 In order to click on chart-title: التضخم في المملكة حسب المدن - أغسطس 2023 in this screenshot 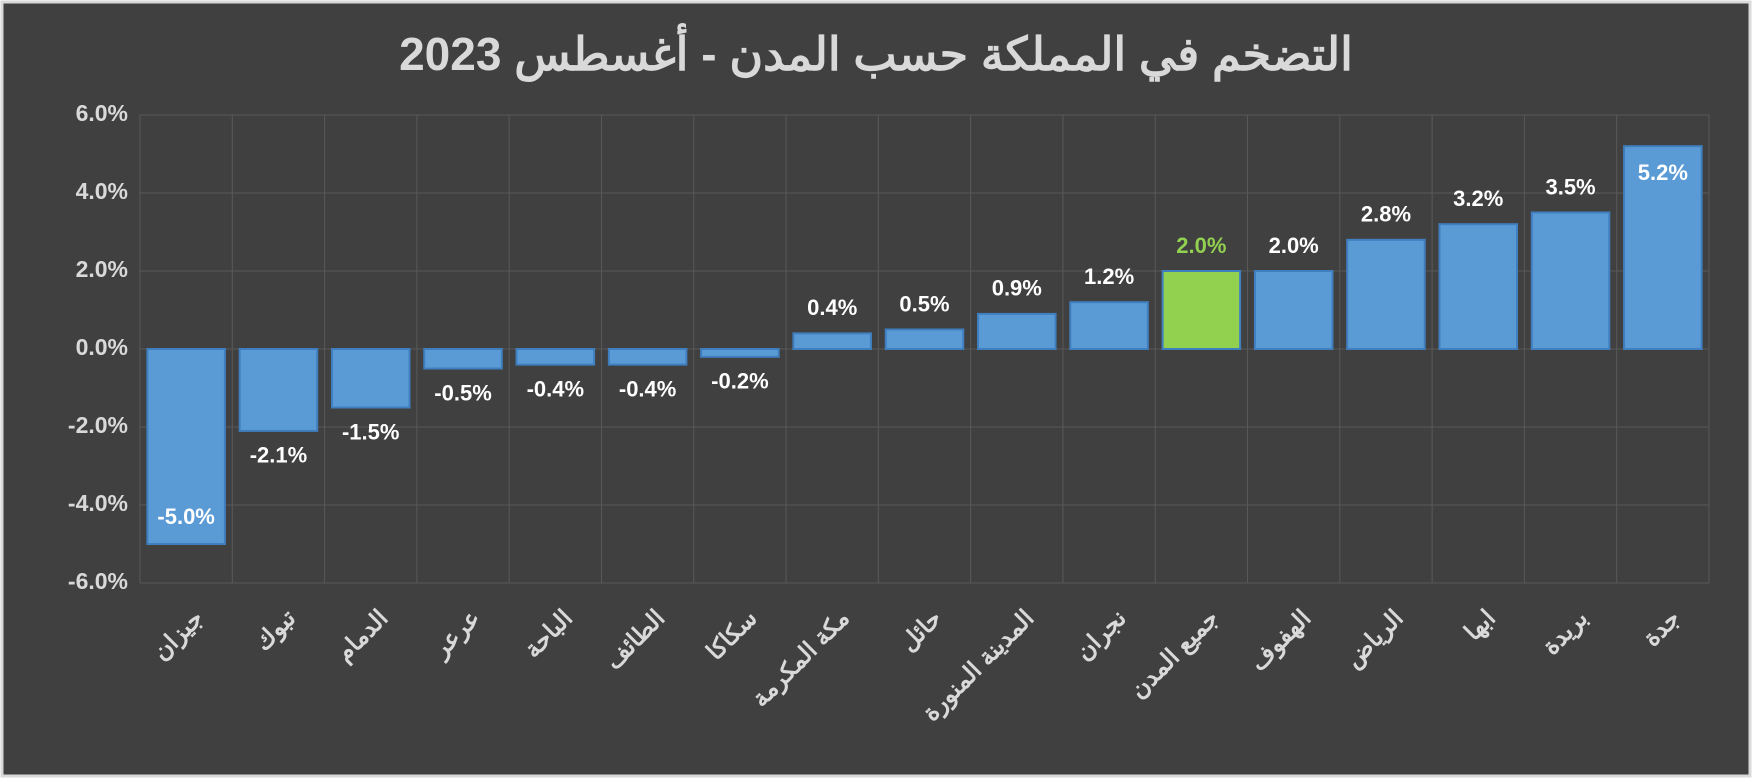, I will do `click(876, 52)`.